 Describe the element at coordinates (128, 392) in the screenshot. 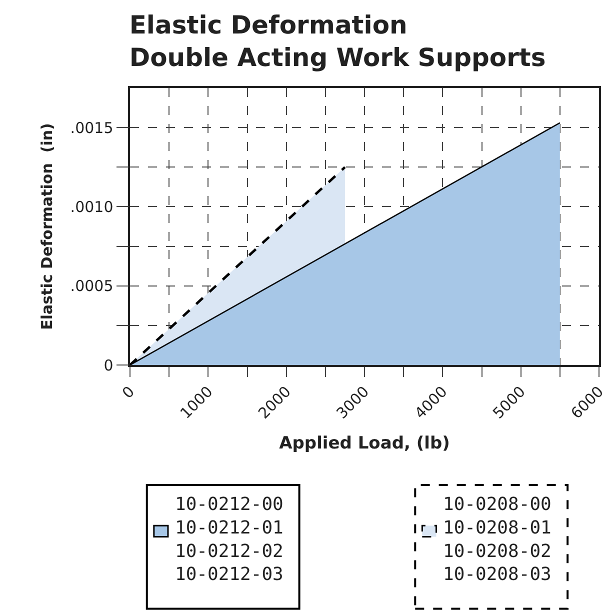

I see `x-tick-label: 0` at that location.